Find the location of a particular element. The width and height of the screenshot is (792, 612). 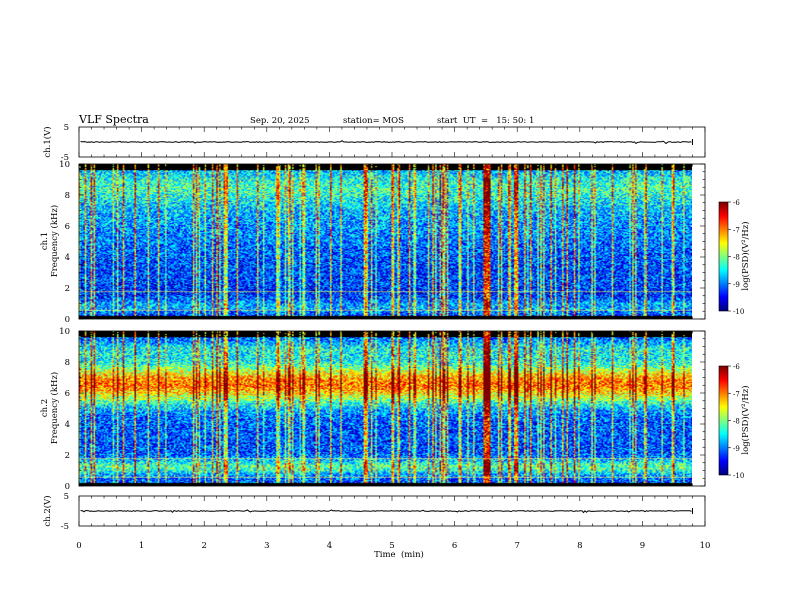

ch2-waveform-ticks is located at coordinates (392, 511).